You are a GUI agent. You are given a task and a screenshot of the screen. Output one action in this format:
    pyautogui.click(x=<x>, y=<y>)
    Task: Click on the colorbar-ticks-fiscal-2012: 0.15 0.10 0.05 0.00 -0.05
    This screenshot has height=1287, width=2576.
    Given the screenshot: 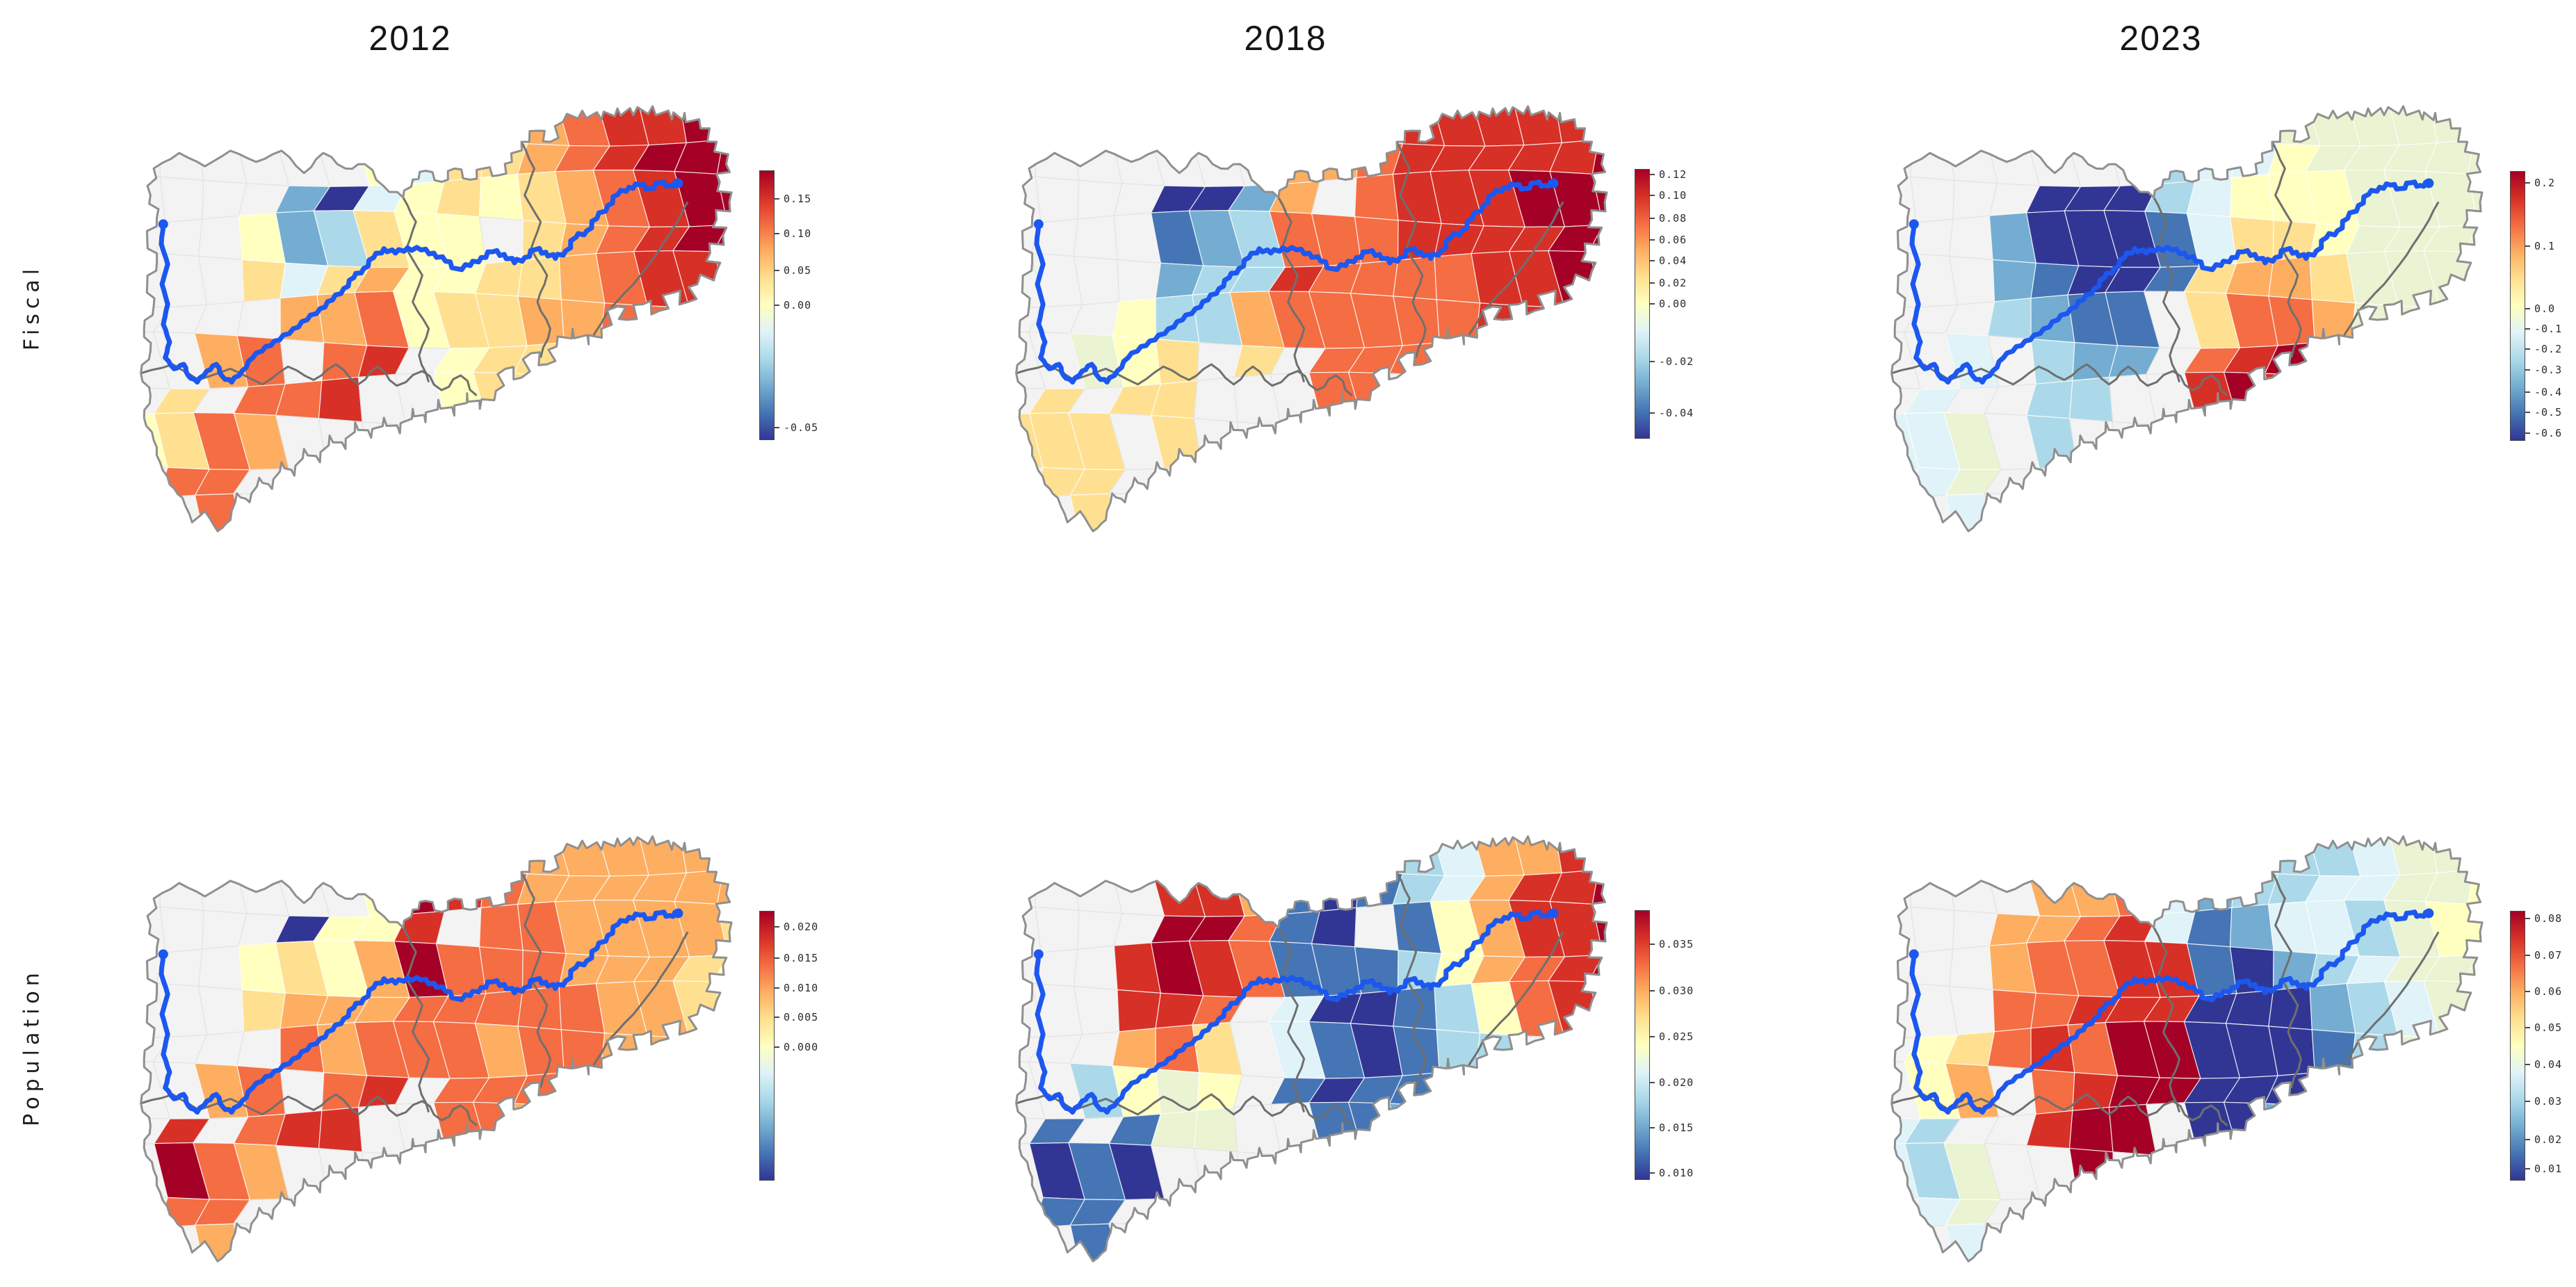 What is the action you would take?
    pyautogui.click(x=823, y=305)
    